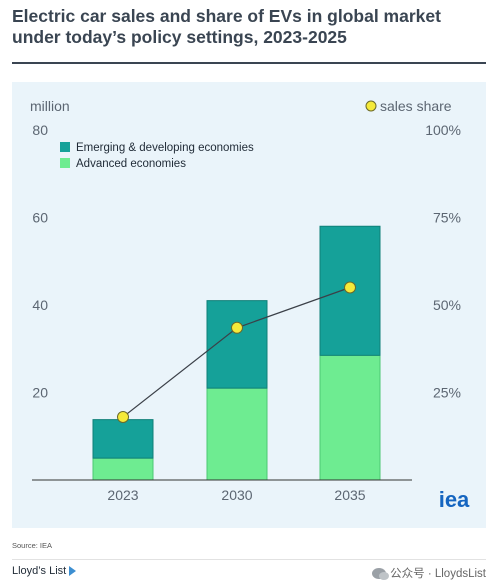 The height and width of the screenshot is (587, 500). Describe the element at coordinates (40, 393) in the screenshot. I see `y-left-tick-label: 20` at that location.